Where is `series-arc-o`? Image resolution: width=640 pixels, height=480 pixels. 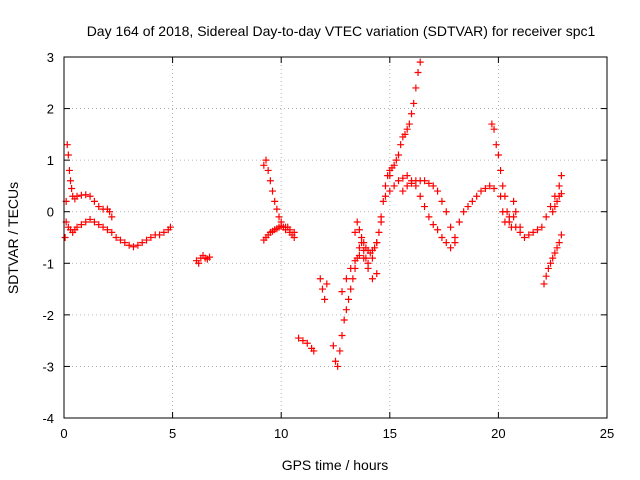 series-arc-o is located at coordinates (552, 259).